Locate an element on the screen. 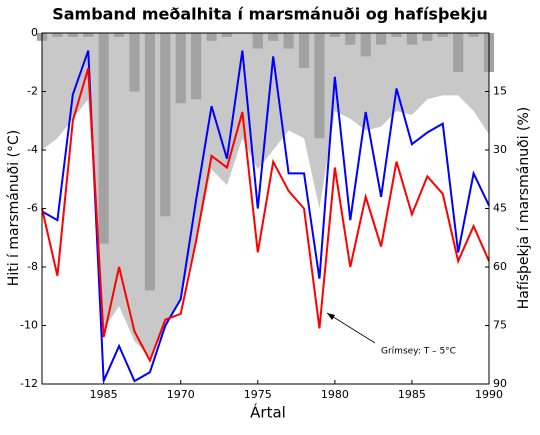 This screenshot has width=540, height=435. y-tick-label: -8 is located at coordinates (32, 266).